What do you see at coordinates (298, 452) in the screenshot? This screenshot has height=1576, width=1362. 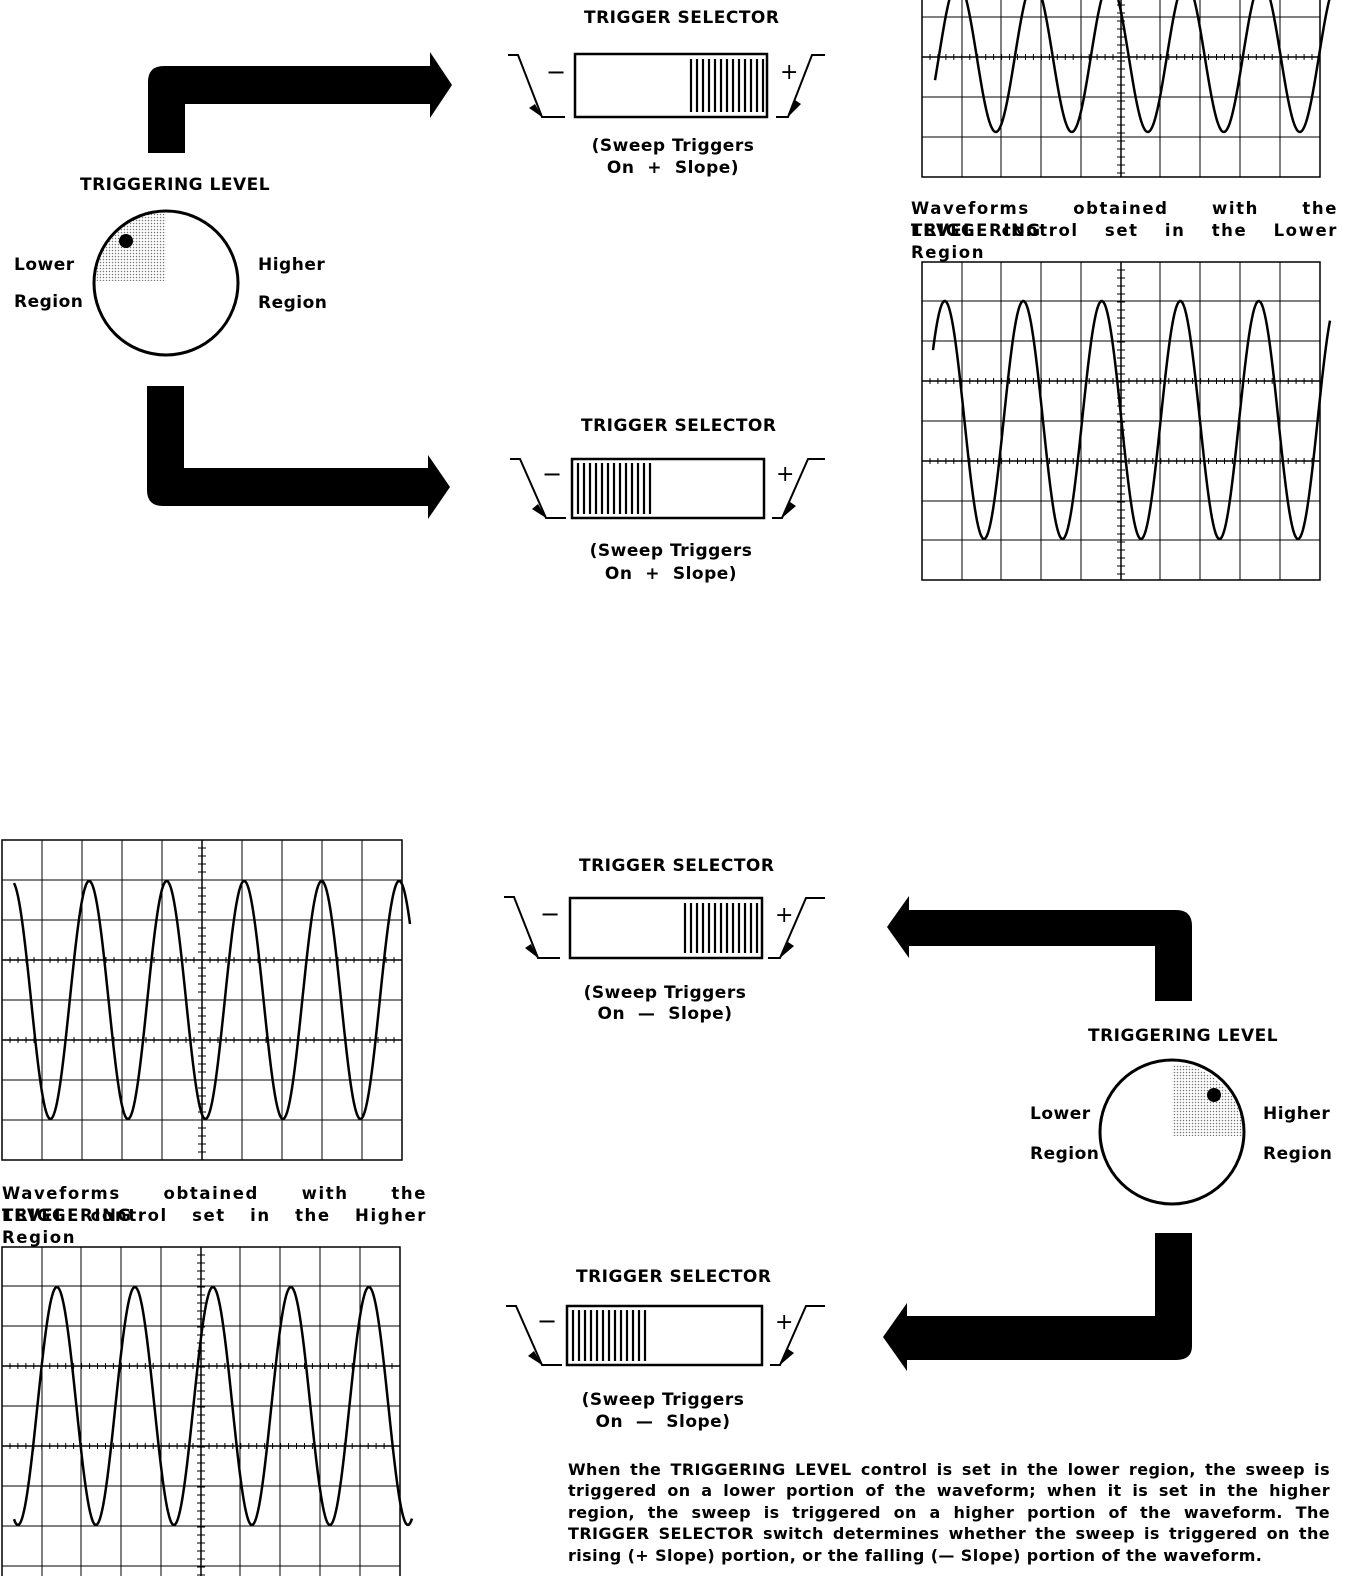 I see `top-arrow-to-minus-selector` at bounding box center [298, 452].